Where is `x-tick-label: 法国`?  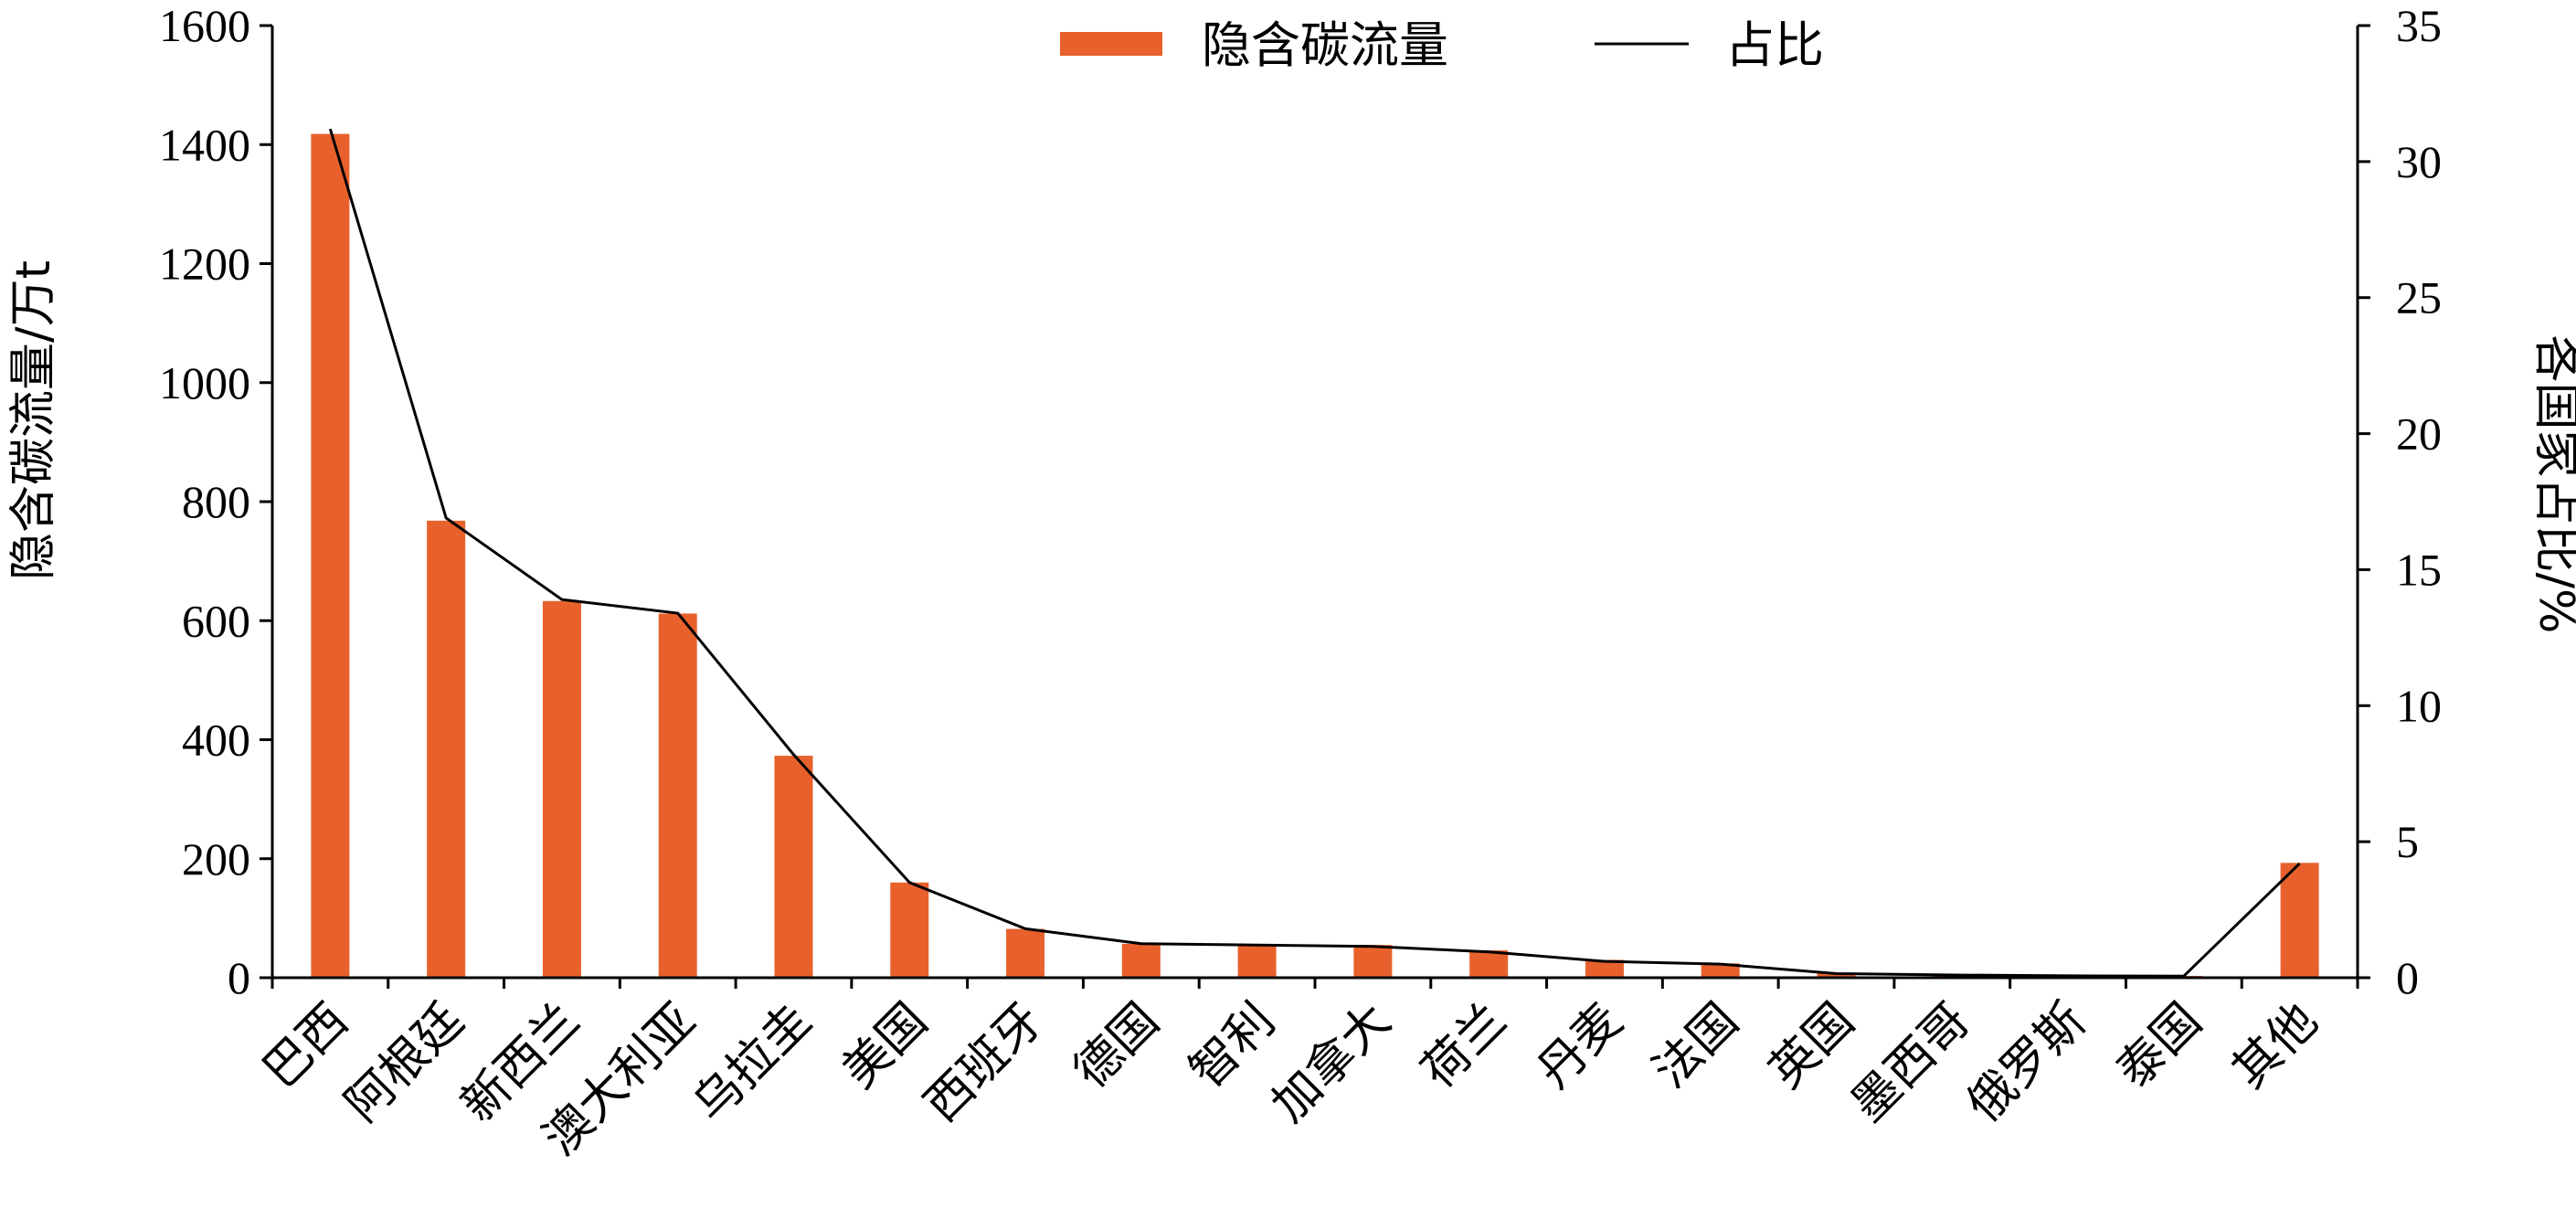 x-tick-label: 法国 is located at coordinates (1696, 1046).